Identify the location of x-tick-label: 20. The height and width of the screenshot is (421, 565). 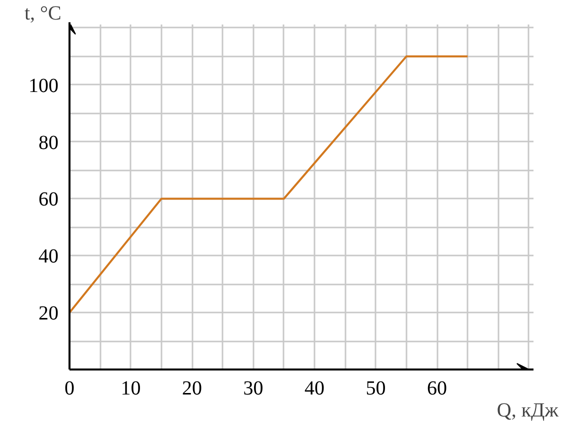
(192, 389).